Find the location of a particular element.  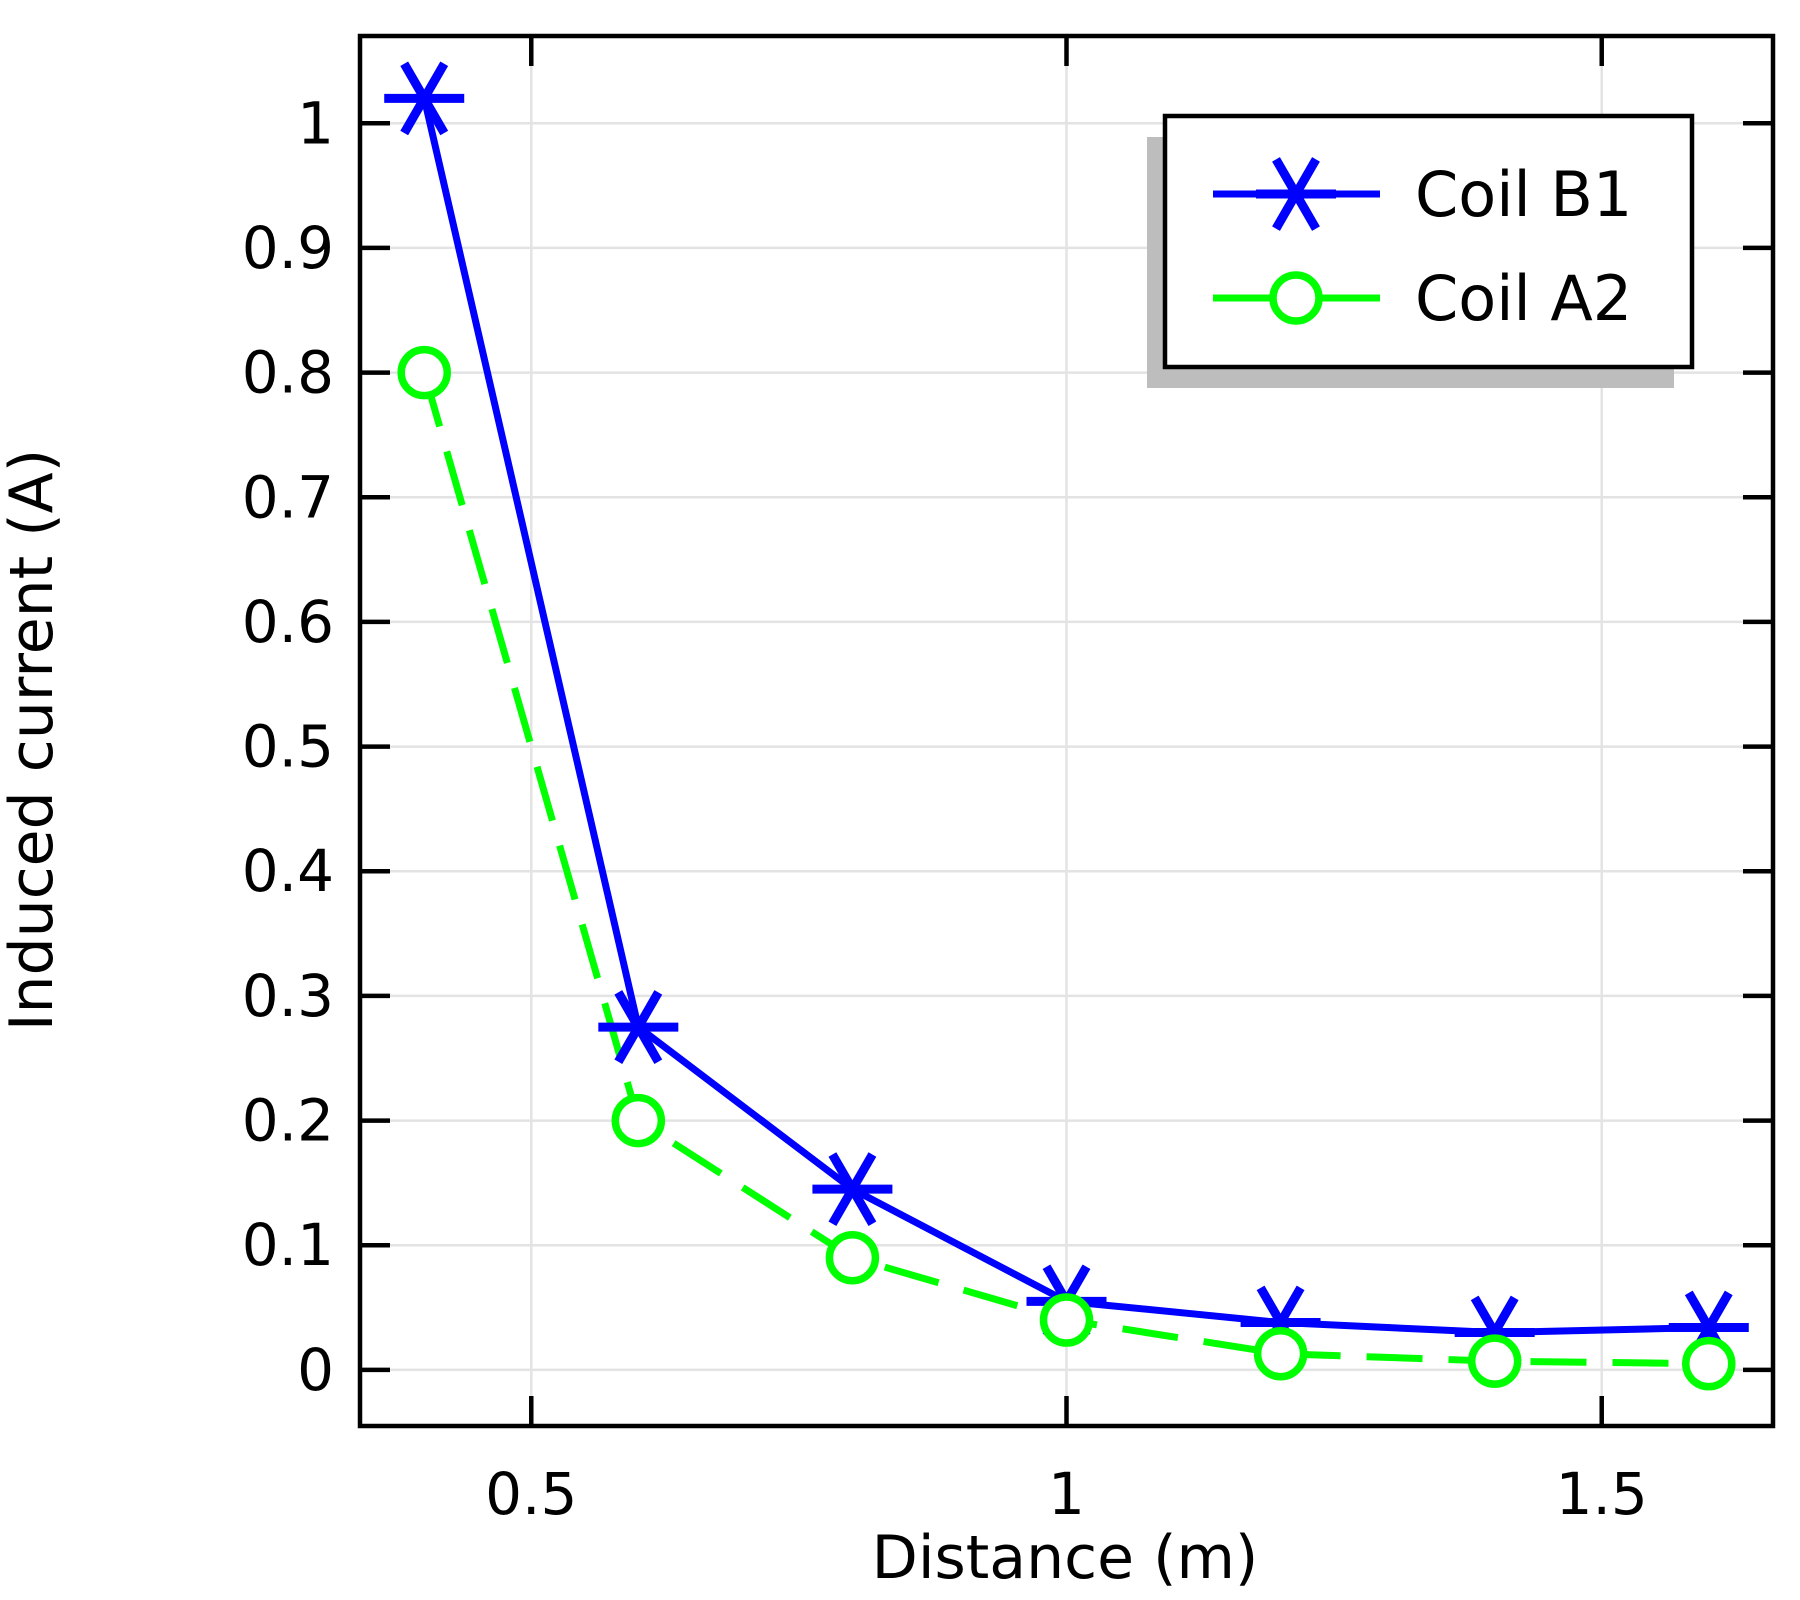

x-tick-label: 0.5 is located at coordinates (531, 1494).